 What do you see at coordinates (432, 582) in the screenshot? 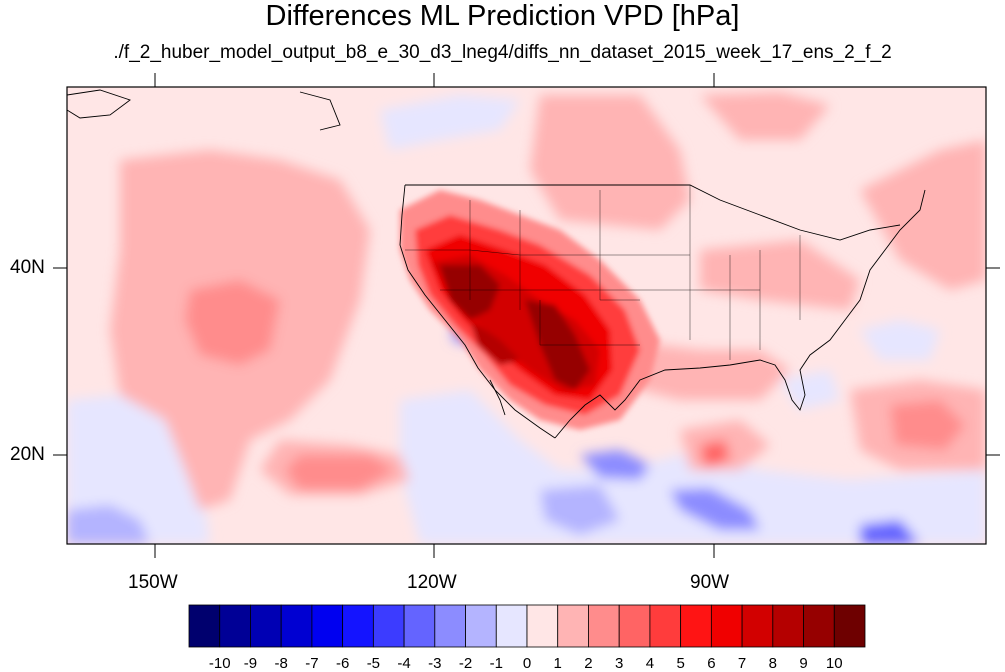
I see `lon-label-120w: 120W` at bounding box center [432, 582].